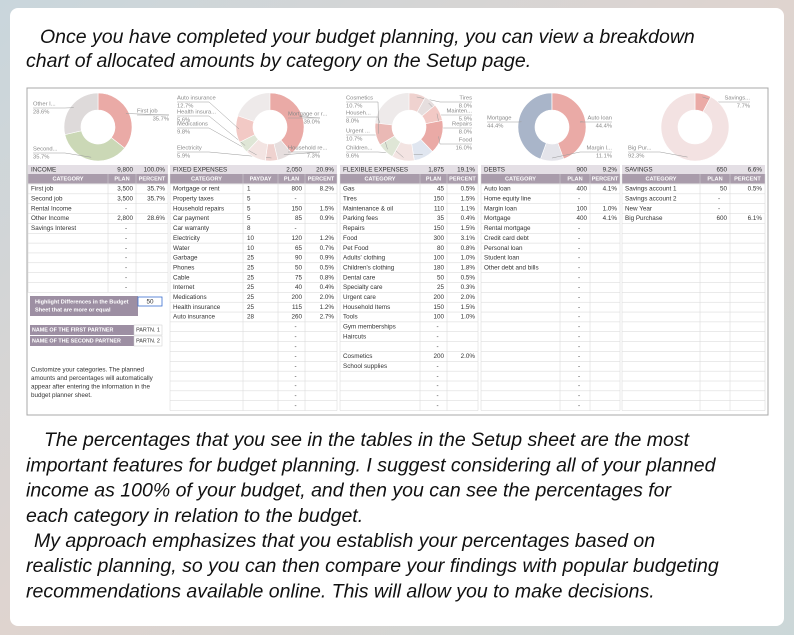  What do you see at coordinates (439, 208) in the screenshot?
I see `cell: 110` at bounding box center [439, 208].